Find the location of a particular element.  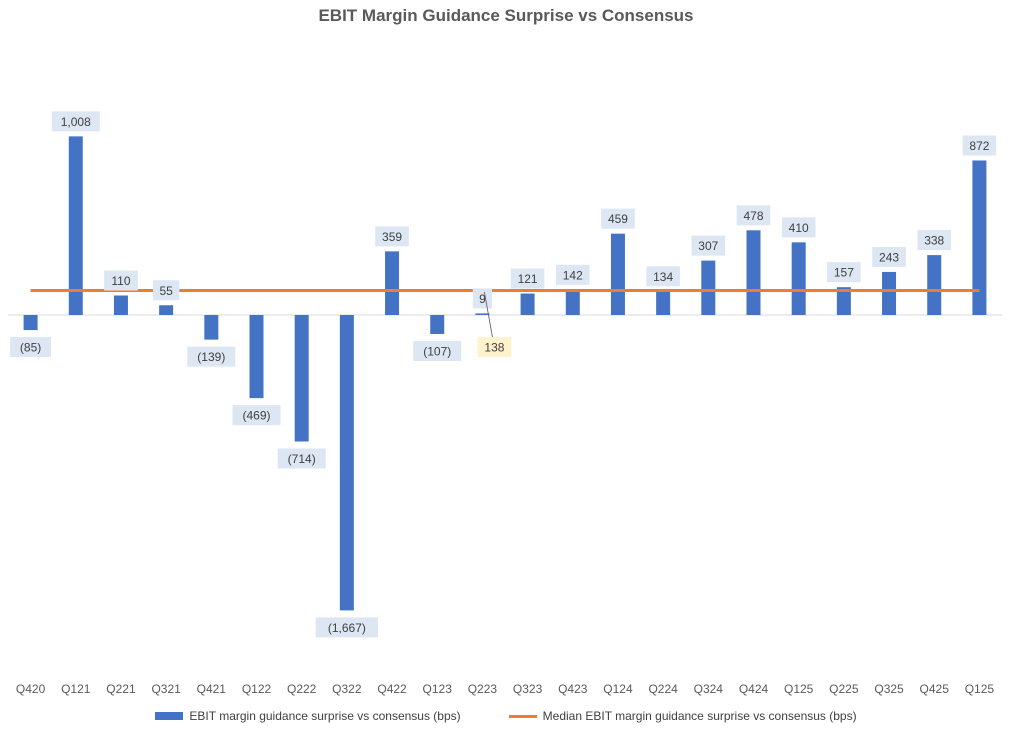

x-tick-label-15: Q324 is located at coordinates (709, 689).